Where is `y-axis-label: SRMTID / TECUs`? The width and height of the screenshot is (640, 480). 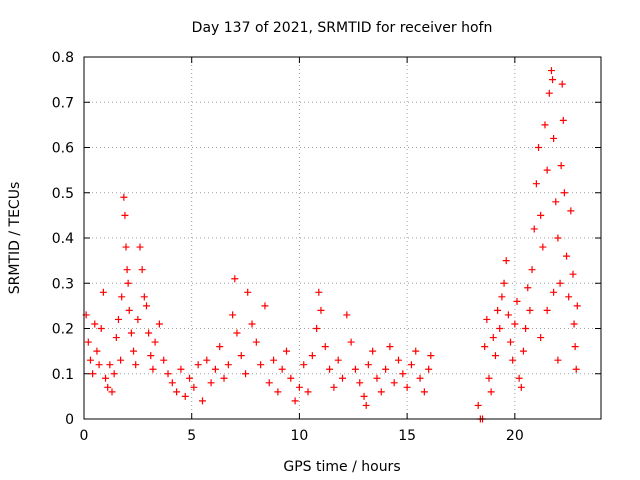 y-axis-label: SRMTID / TECUs is located at coordinates (15, 238).